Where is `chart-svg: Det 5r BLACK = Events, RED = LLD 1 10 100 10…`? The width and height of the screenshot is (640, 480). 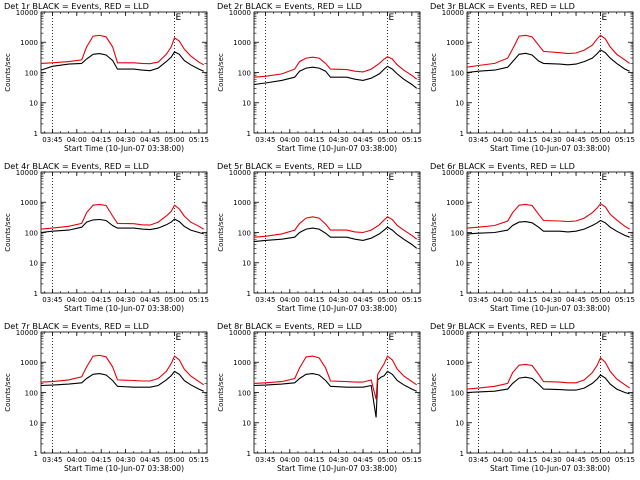
chart-svg: Det 5r BLACK = Events, RED = LLD 1 10 100 10… is located at coordinates (319, 237).